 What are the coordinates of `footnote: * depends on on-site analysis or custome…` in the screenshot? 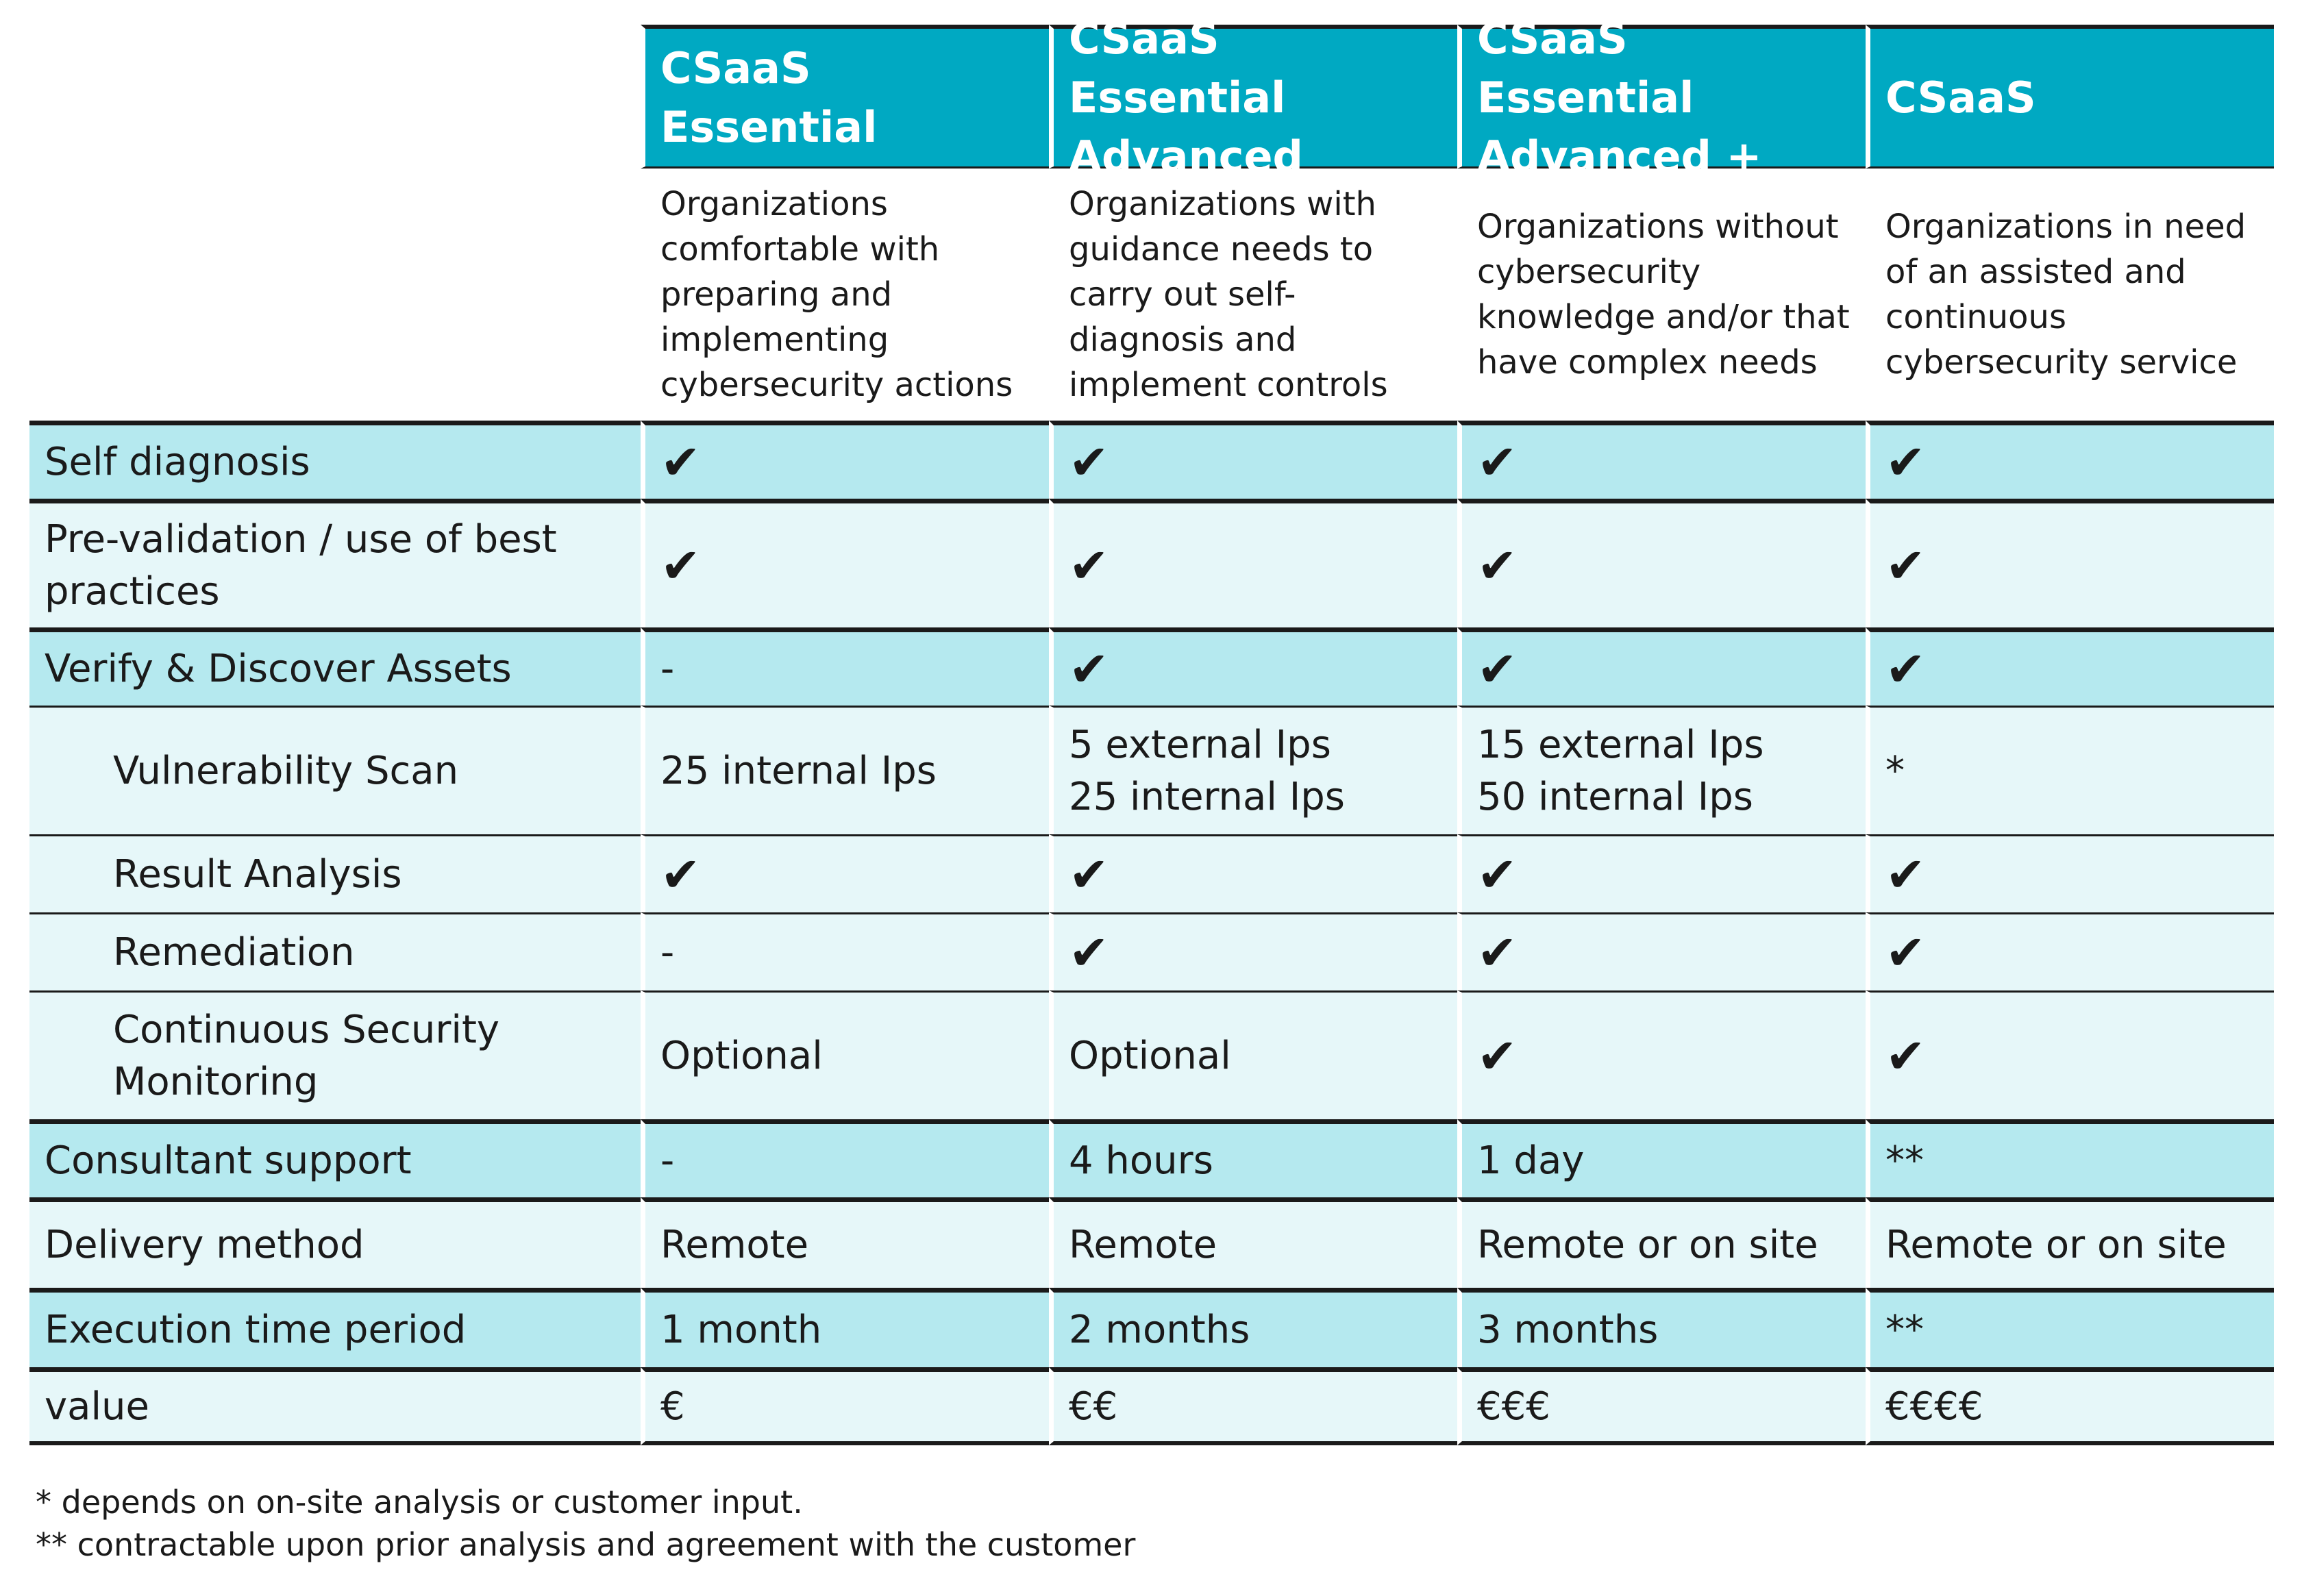 It's located at (419, 1502).